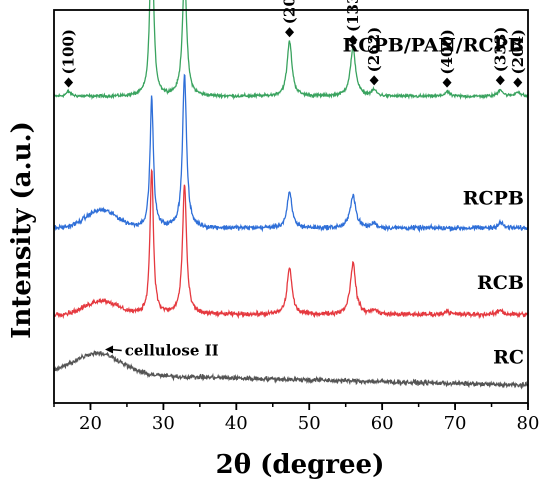  Describe the element at coordinates (309, 423) in the screenshot. I see `x-tick-label: 50` at that location.